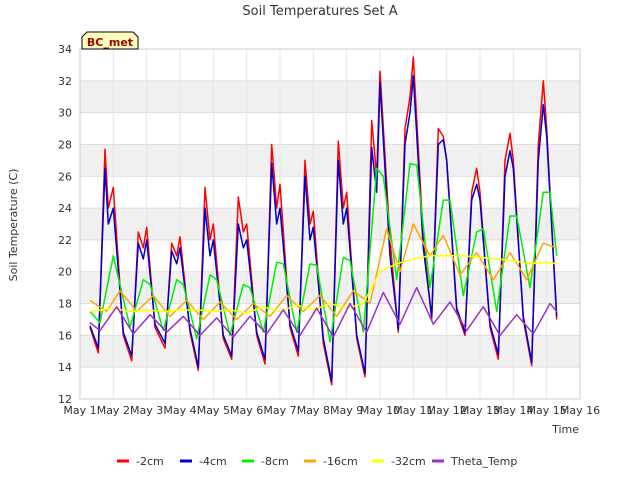  I want to click on x-tick-label: May 10, so click(380, 410).